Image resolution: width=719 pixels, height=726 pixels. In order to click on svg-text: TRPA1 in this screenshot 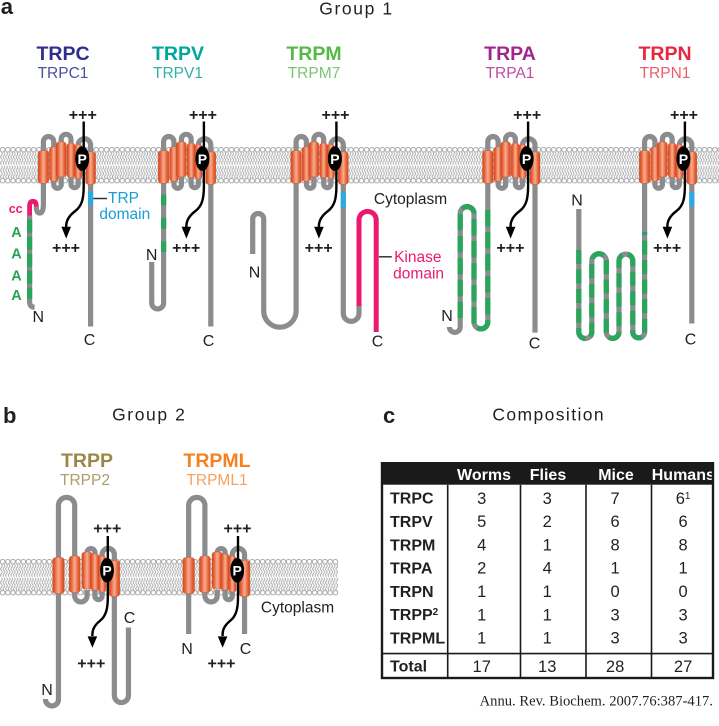, I will do `click(510, 73)`.